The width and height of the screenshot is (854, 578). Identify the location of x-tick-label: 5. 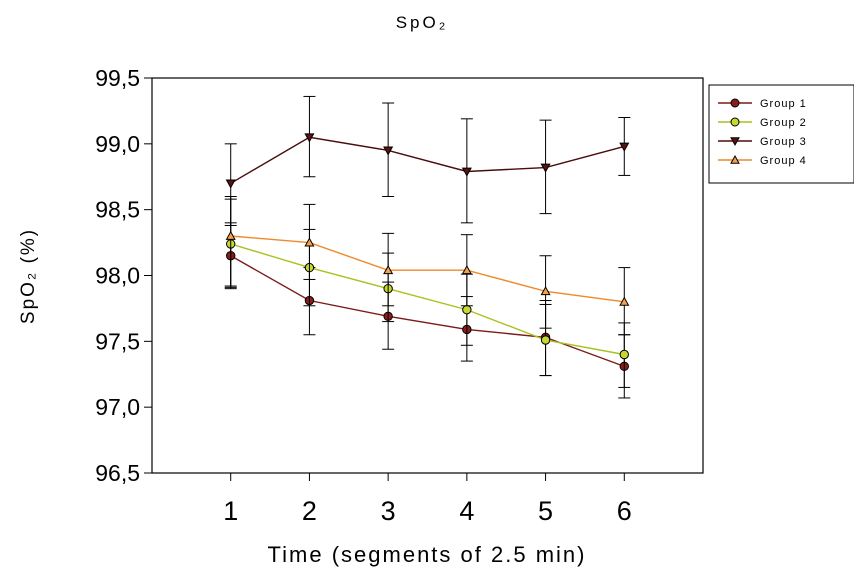
(545, 511).